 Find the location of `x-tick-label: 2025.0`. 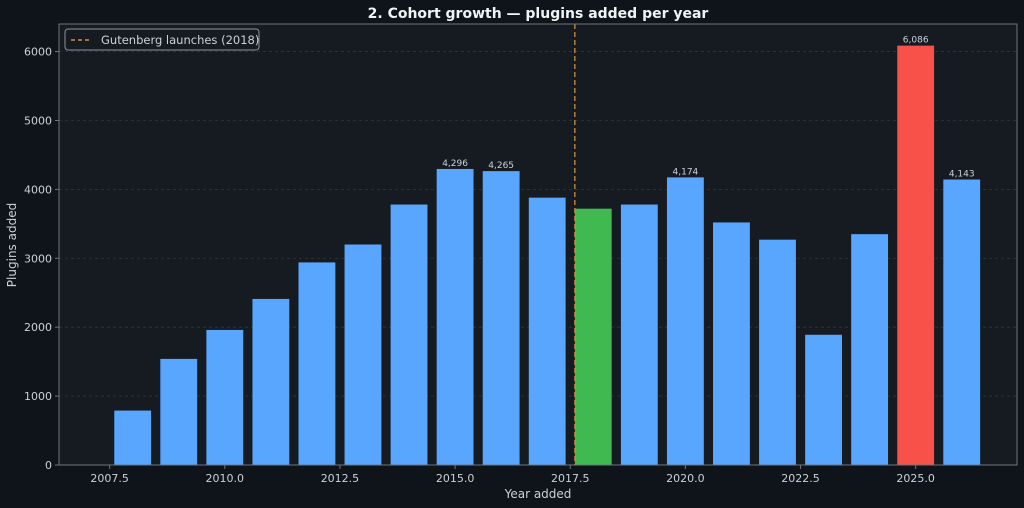

x-tick-label: 2025.0 is located at coordinates (915, 478).